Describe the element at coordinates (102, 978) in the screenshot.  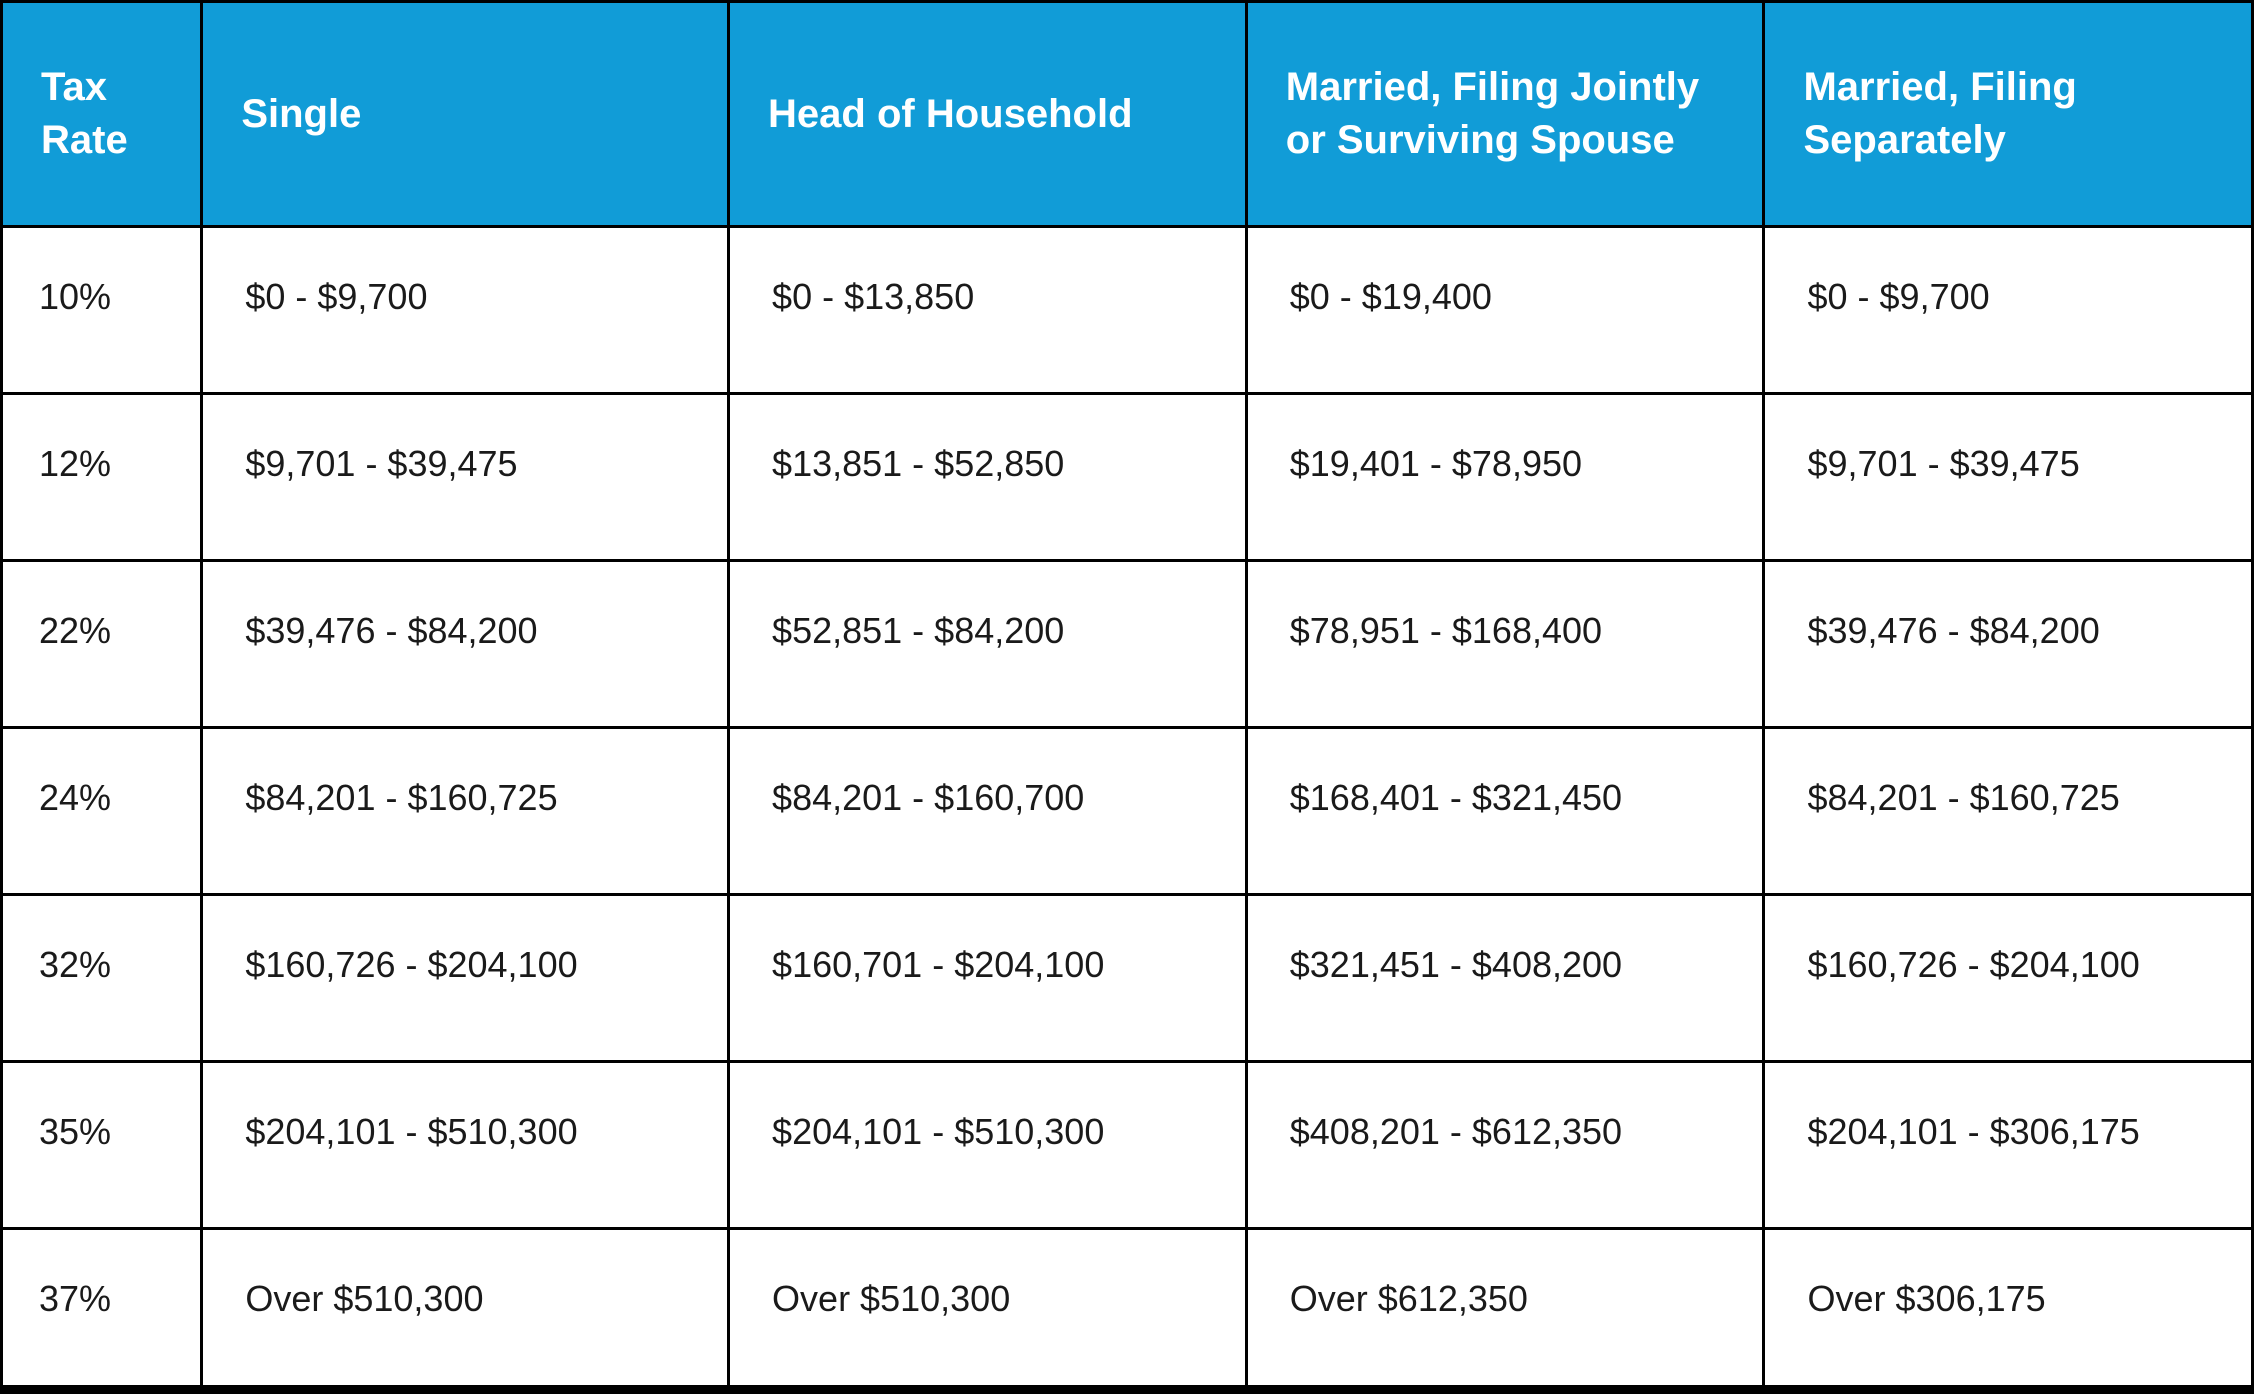
I see `cell-rate: 32%` at that location.